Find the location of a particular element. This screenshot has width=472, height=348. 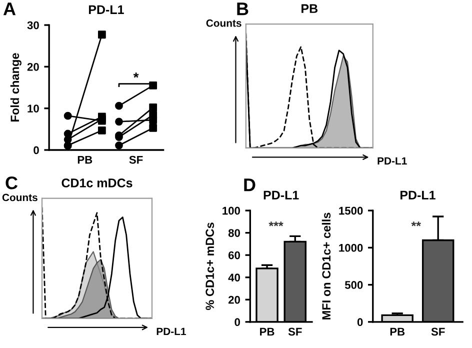

text: A is located at coordinates (9, 9).